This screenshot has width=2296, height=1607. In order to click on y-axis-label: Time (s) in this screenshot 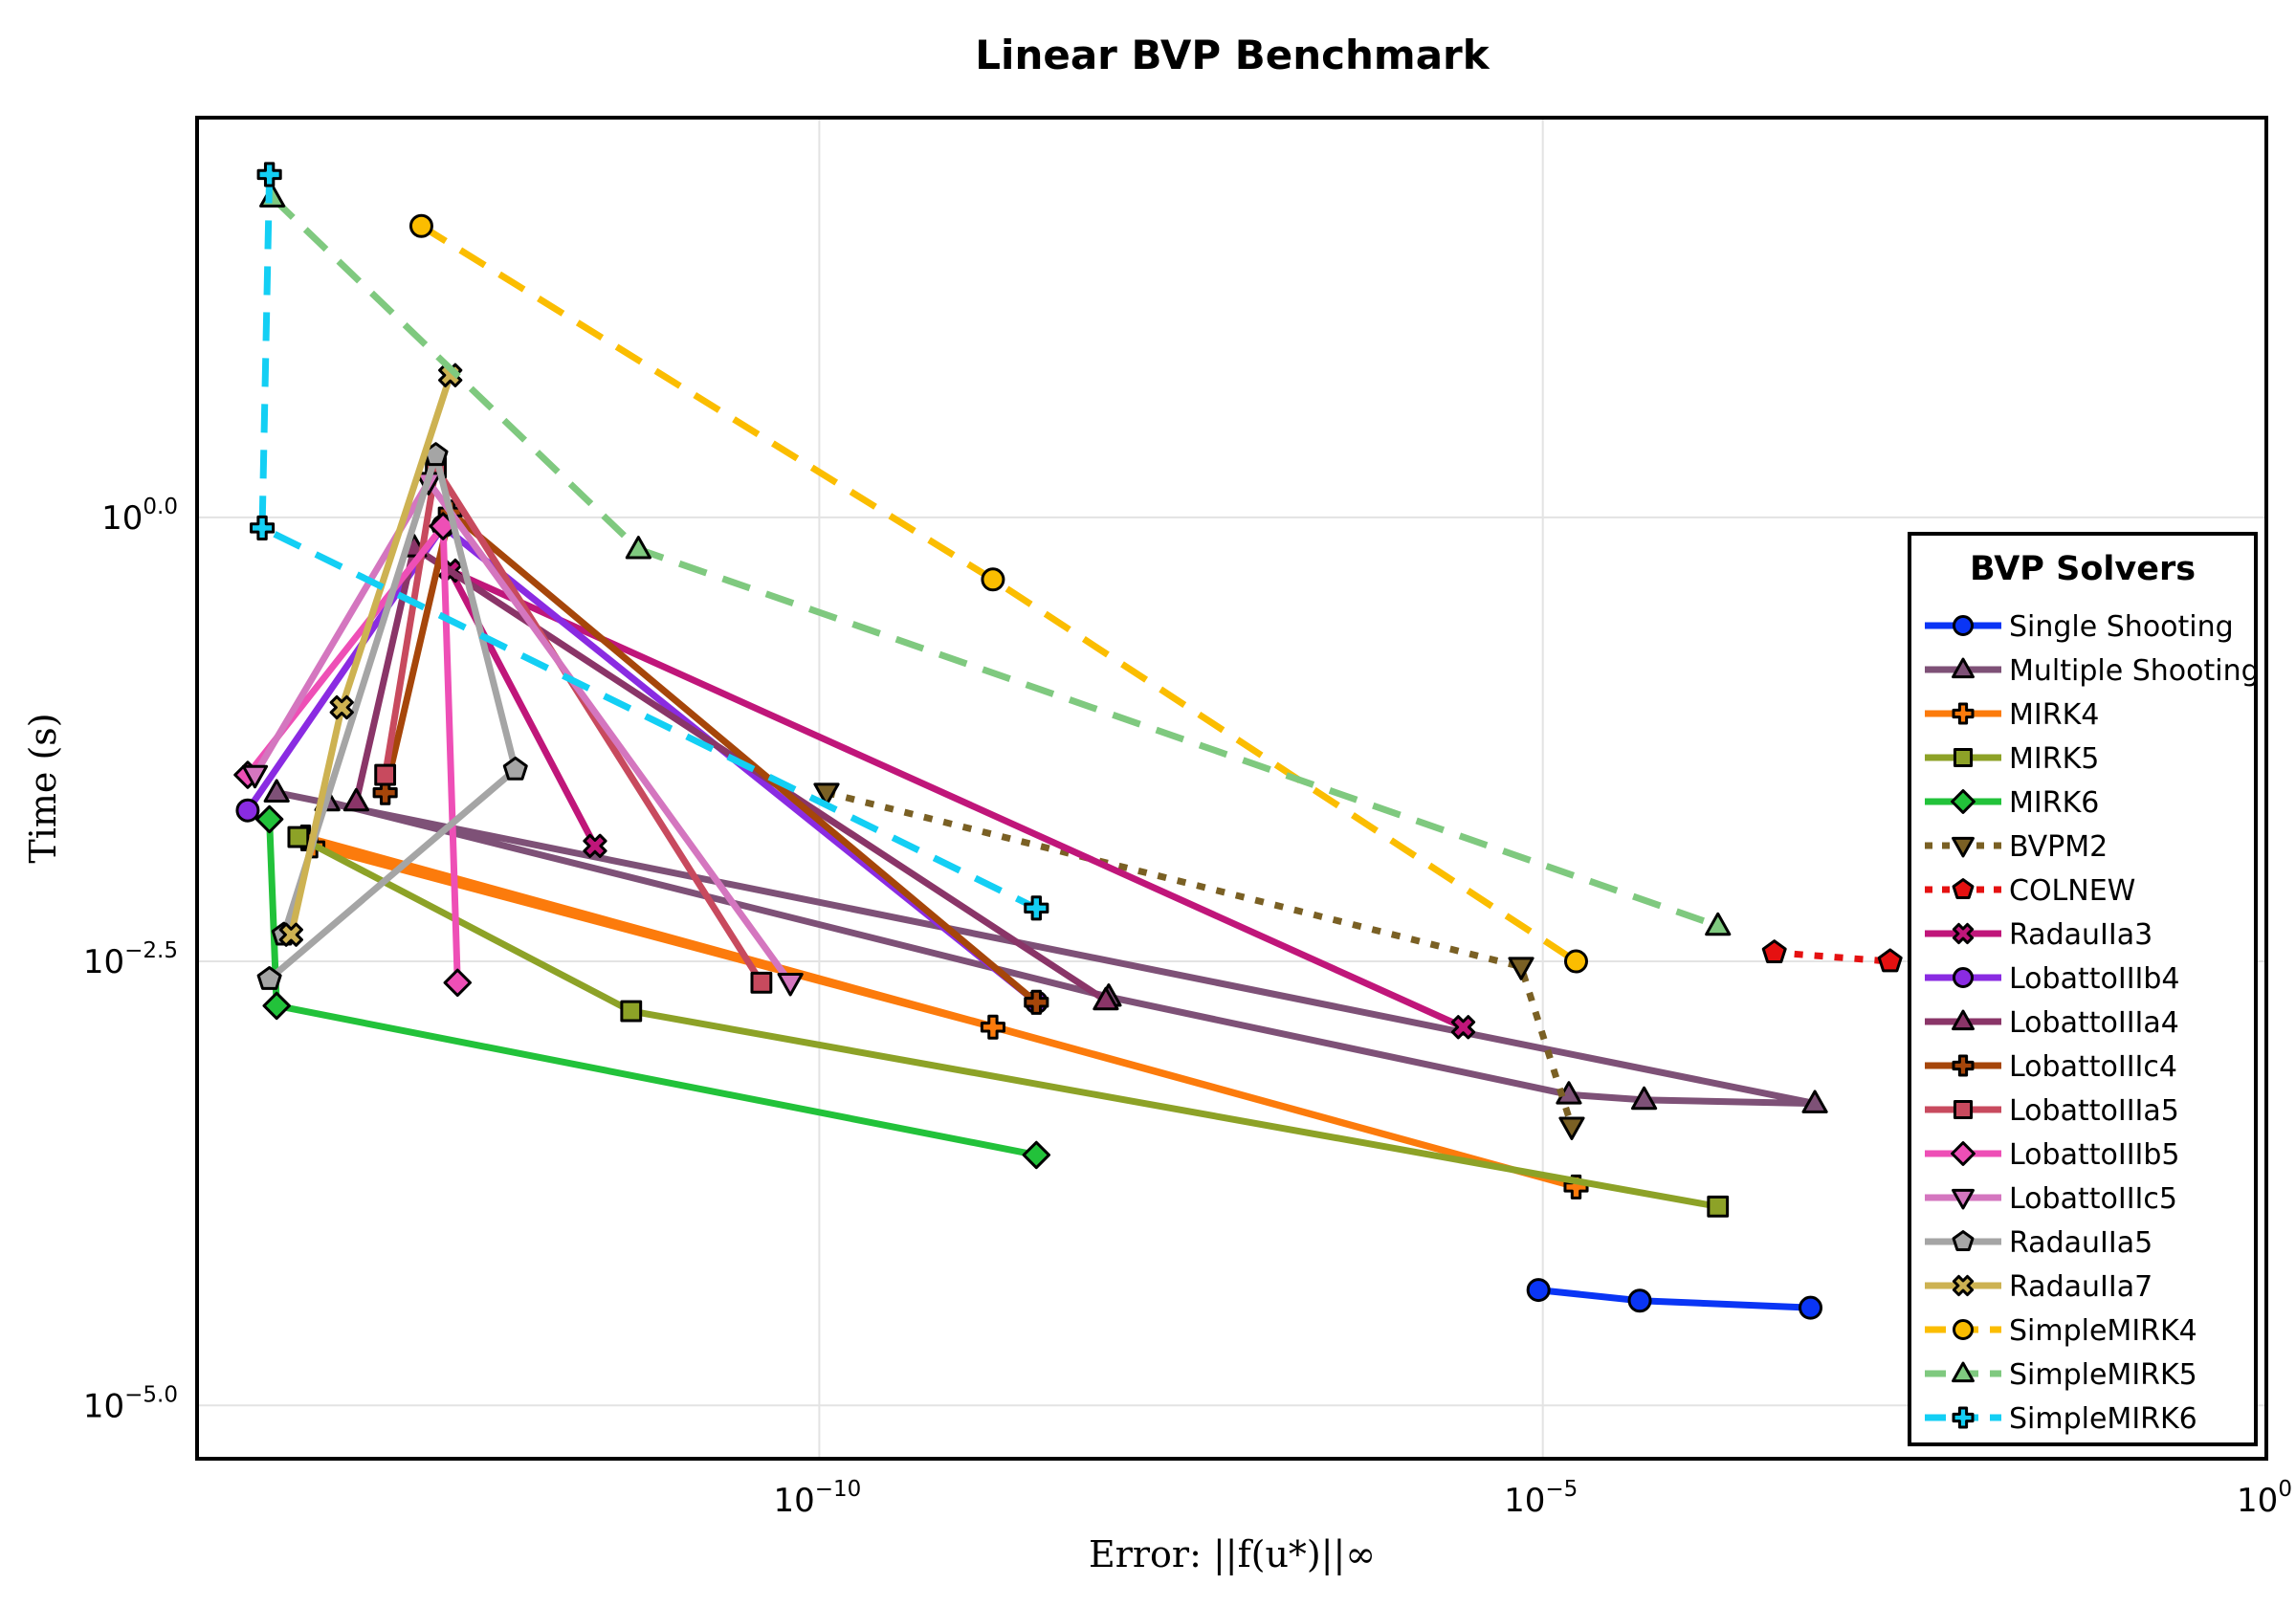, I will do `click(43, 788)`.